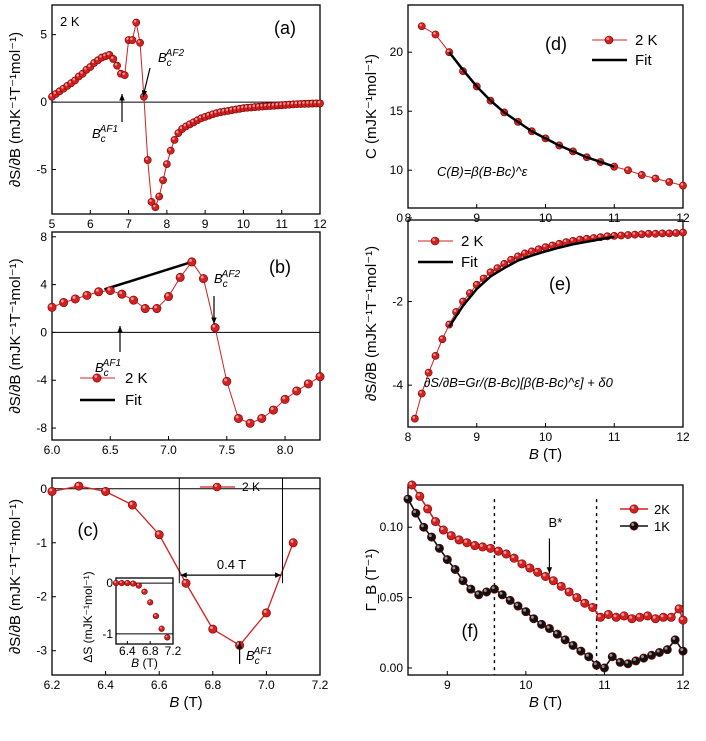  Describe the element at coordinates (97, 378) in the screenshot. I see `legend-marker-2k-b-disc` at that location.